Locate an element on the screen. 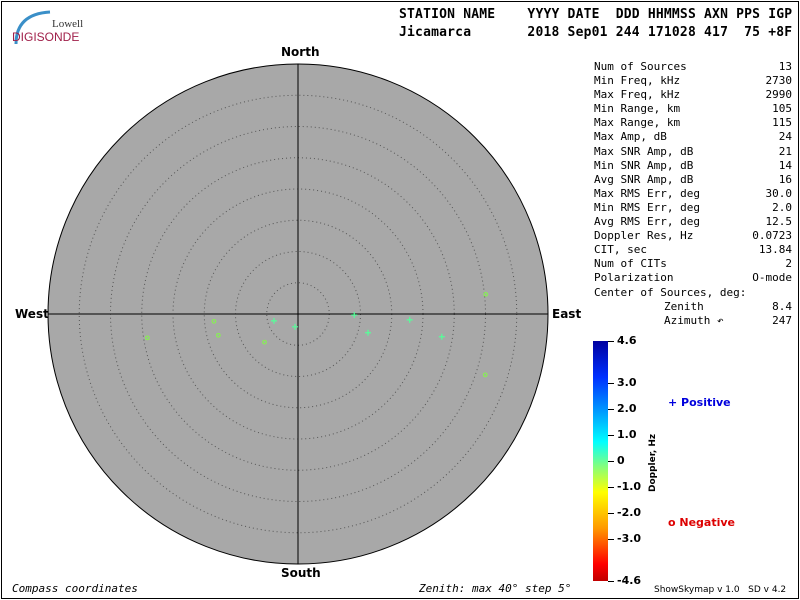 The width and height of the screenshot is (800, 600). stat-value: 2730 is located at coordinates (779, 81).